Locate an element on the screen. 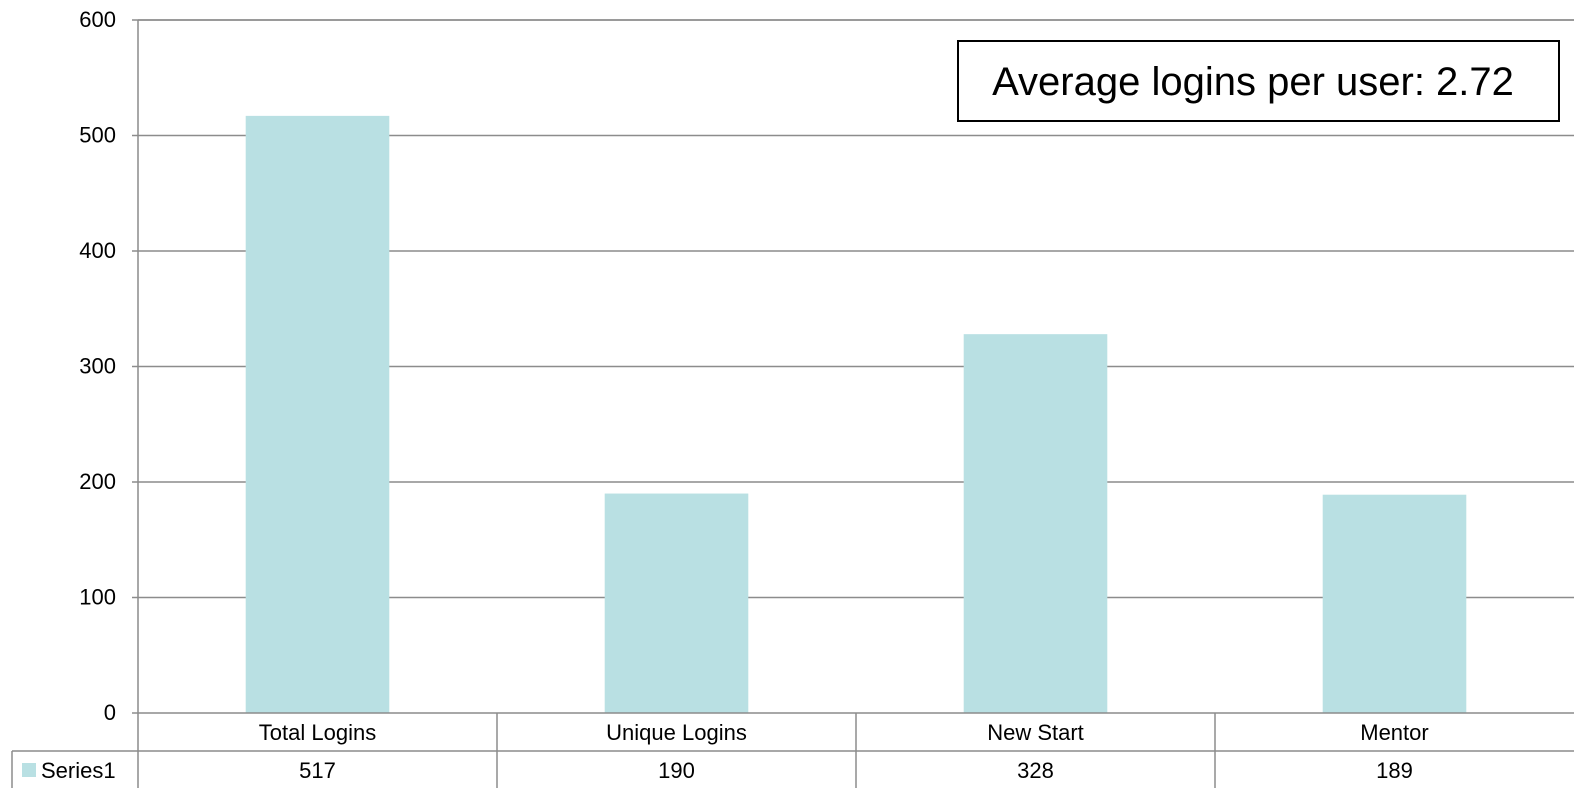 This screenshot has width=1574, height=788. data-table-value: 517 is located at coordinates (317, 770).